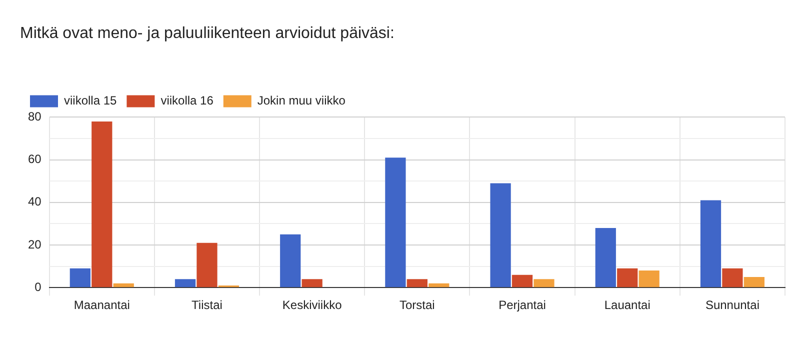 The width and height of the screenshot is (800, 346). What do you see at coordinates (207, 33) in the screenshot?
I see `chart-title: Mitkä ovat meno- ja paluuliikenteen arvioidut päiväsi:` at bounding box center [207, 33].